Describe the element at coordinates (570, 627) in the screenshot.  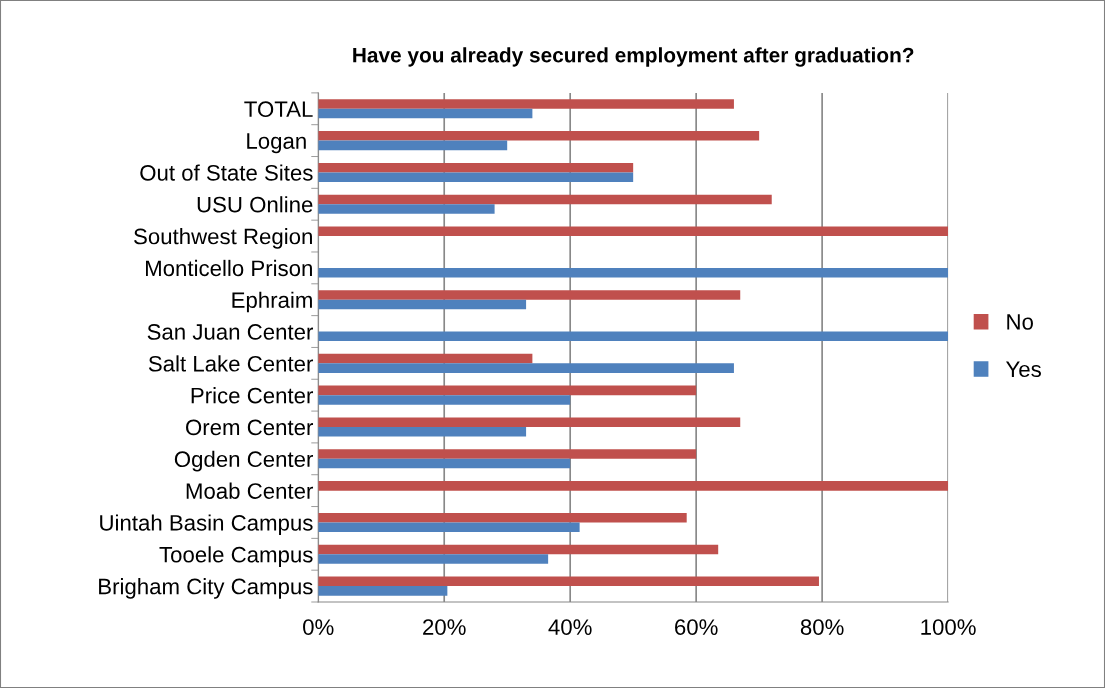
I see `x-tick-label: 40%` at that location.